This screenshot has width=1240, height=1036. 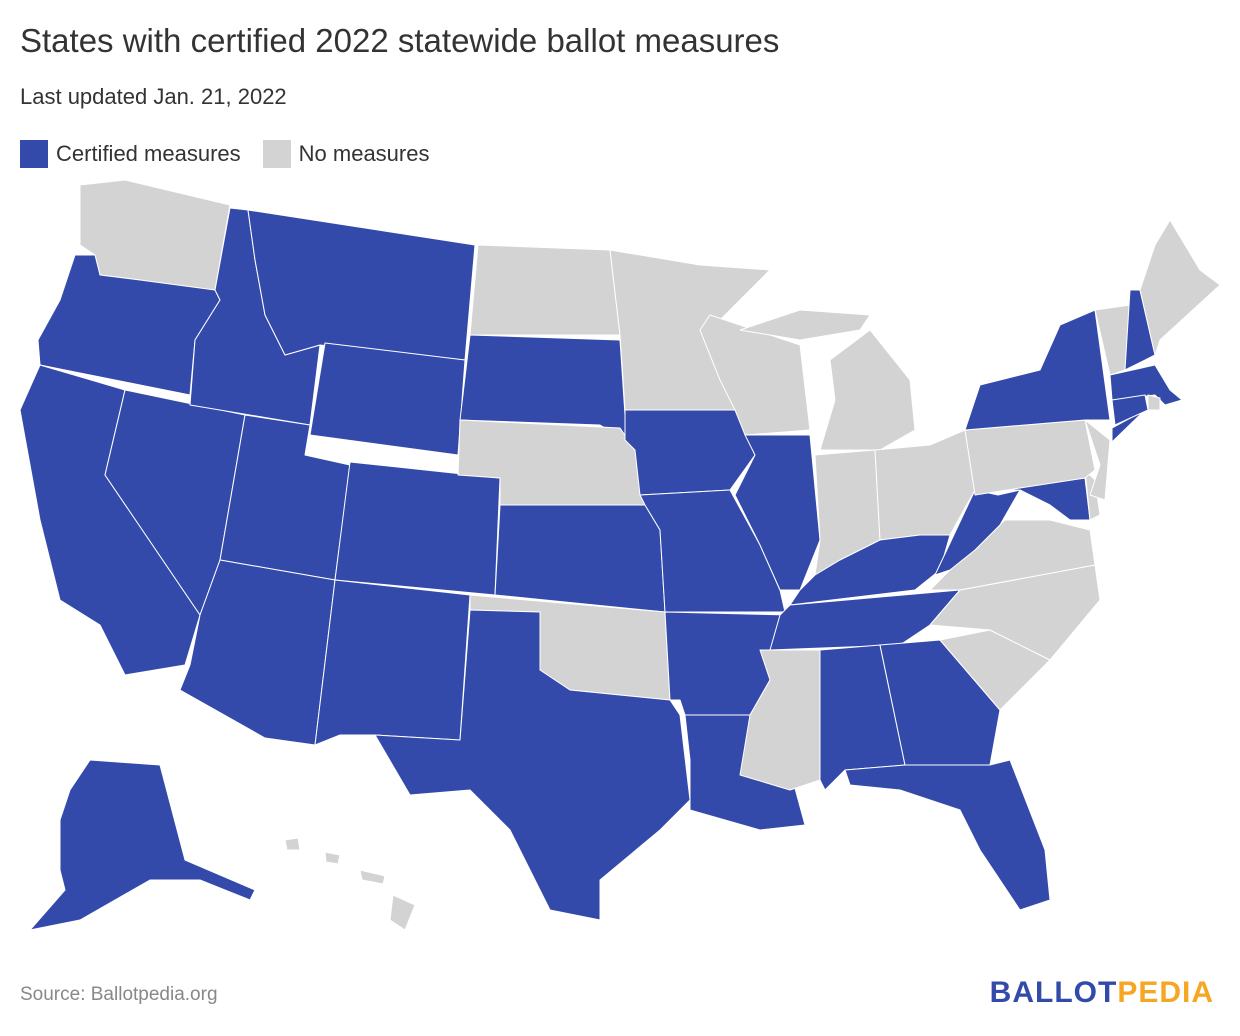 I want to click on state-ak, so click(x=142, y=845).